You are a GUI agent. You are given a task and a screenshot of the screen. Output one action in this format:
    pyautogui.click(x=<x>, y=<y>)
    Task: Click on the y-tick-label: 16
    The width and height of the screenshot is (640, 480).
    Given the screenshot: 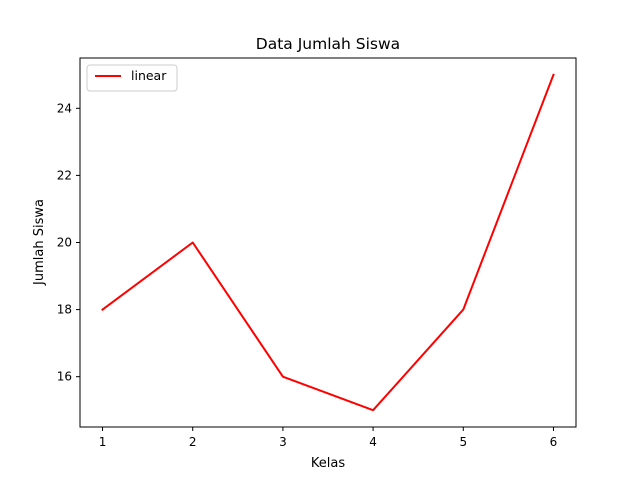 What is the action you would take?
    pyautogui.click(x=64, y=377)
    